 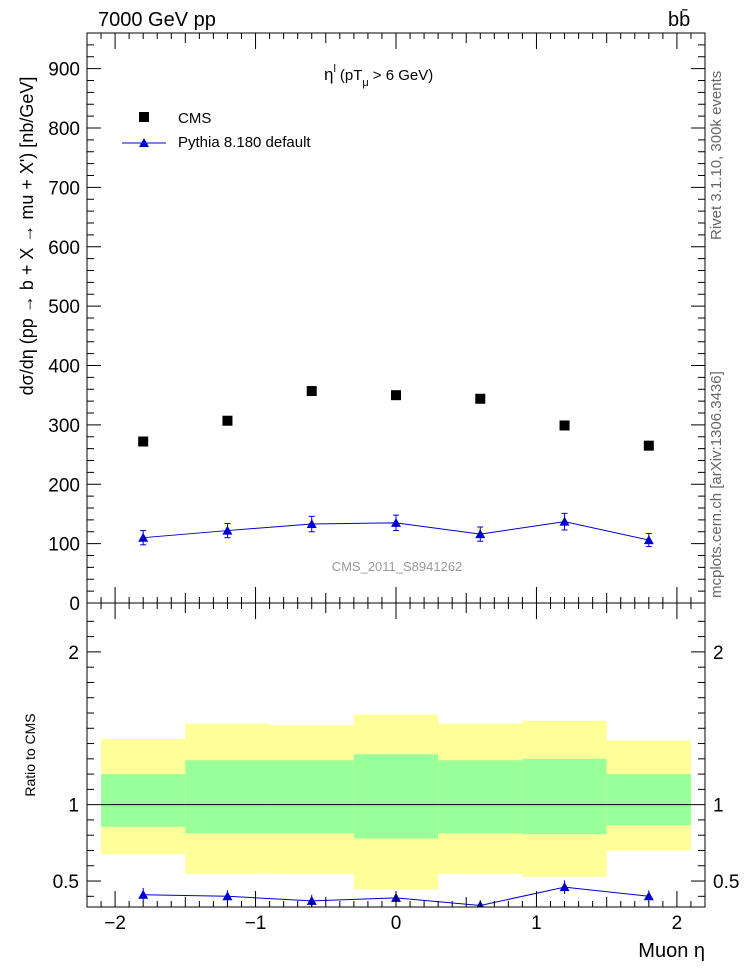 I want to click on process-label: bb̄, so click(x=679, y=20).